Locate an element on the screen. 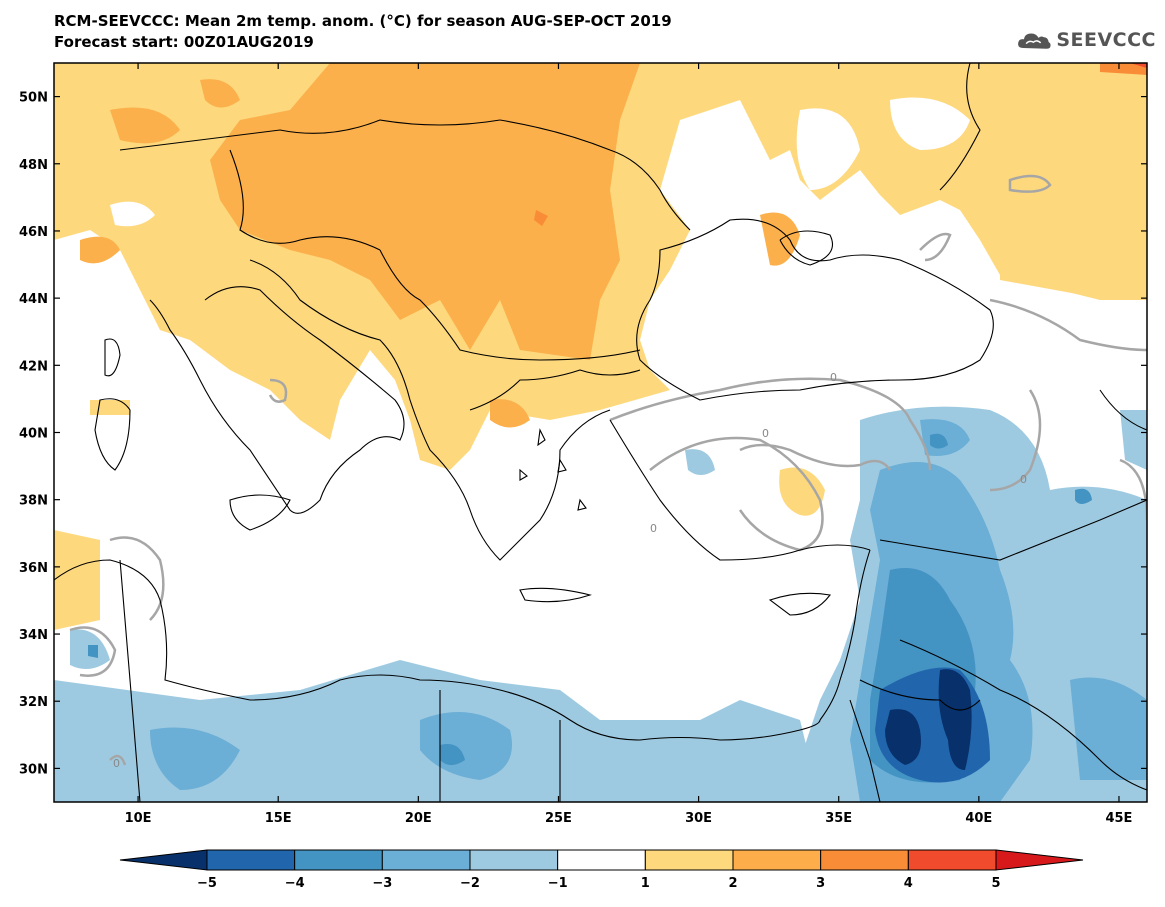 The width and height of the screenshot is (1165, 907). warm-anomaly-area-caspian is located at coordinates (1060, 264).